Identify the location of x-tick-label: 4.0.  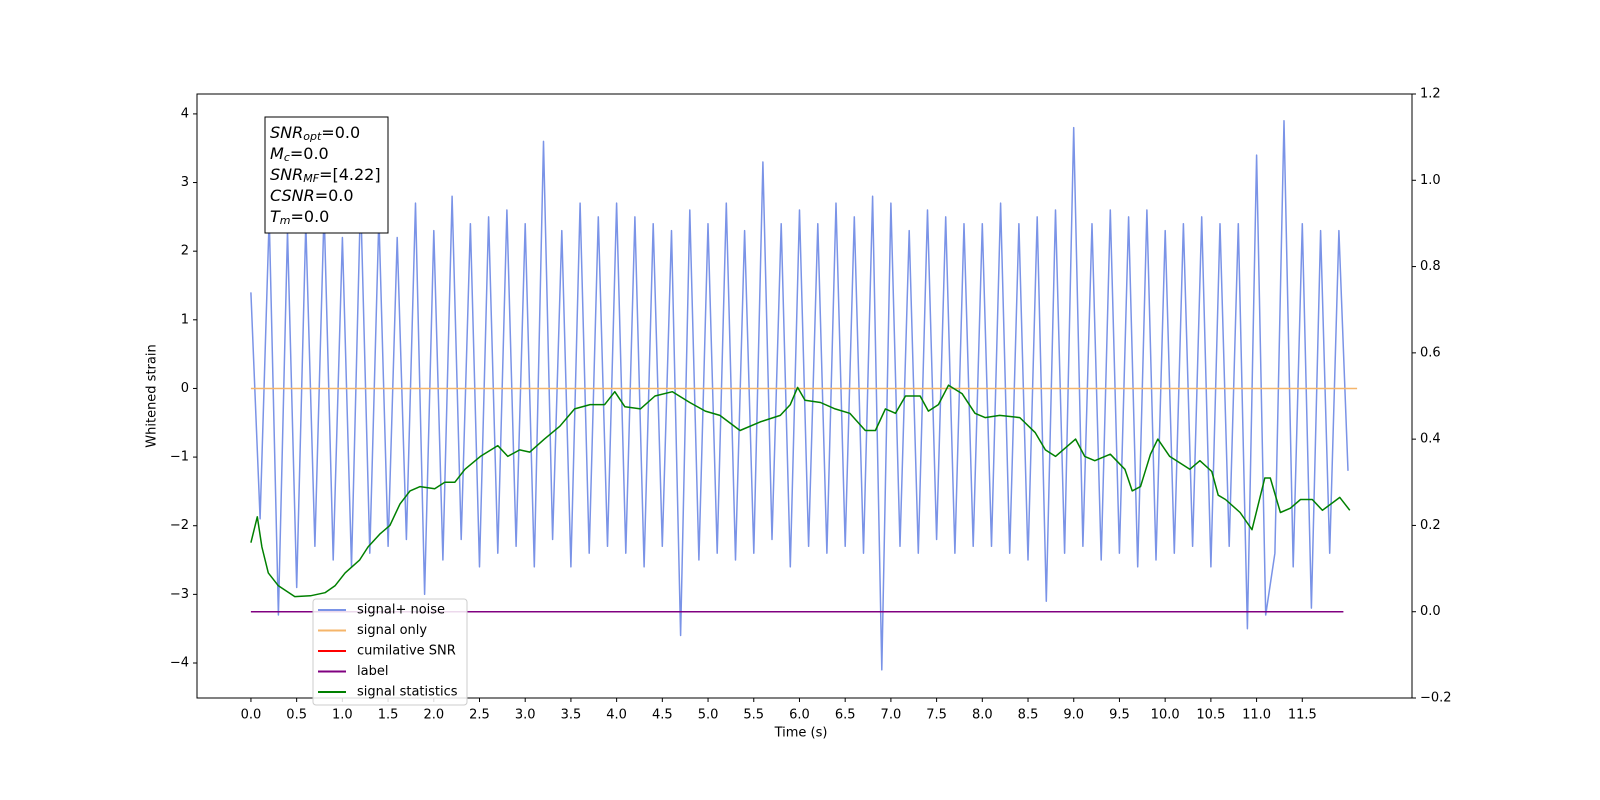
(616, 715).